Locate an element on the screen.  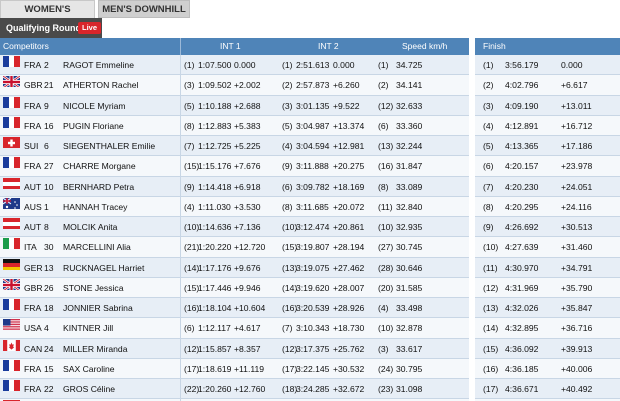
finish-rank: (4) is located at coordinates (488, 125).